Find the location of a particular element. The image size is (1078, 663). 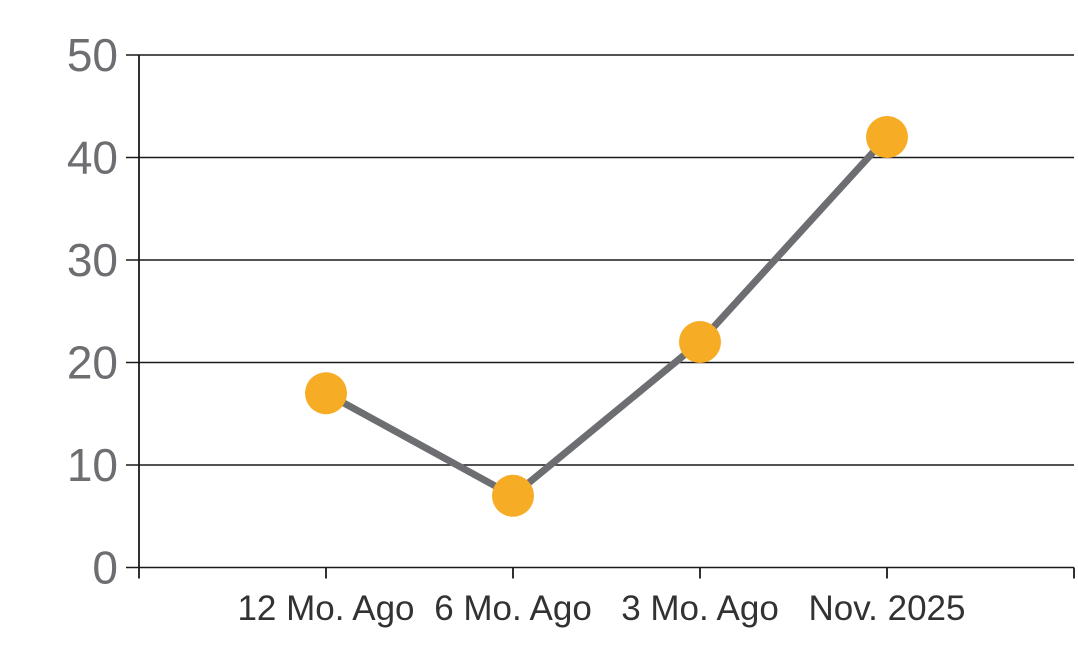

y-tick-label: 20 is located at coordinates (92, 363).